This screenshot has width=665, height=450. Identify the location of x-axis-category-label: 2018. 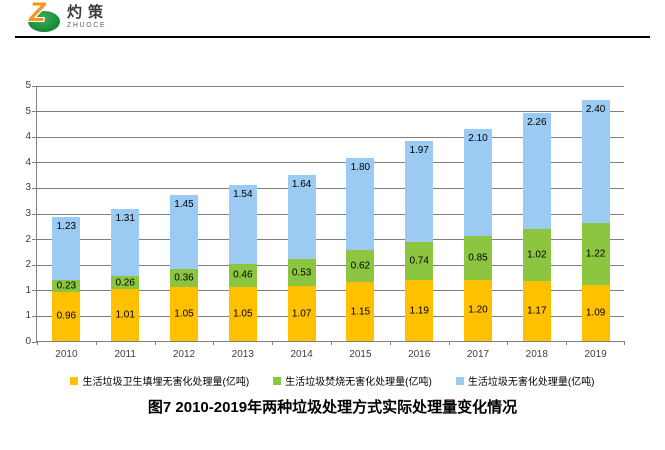
(536, 354).